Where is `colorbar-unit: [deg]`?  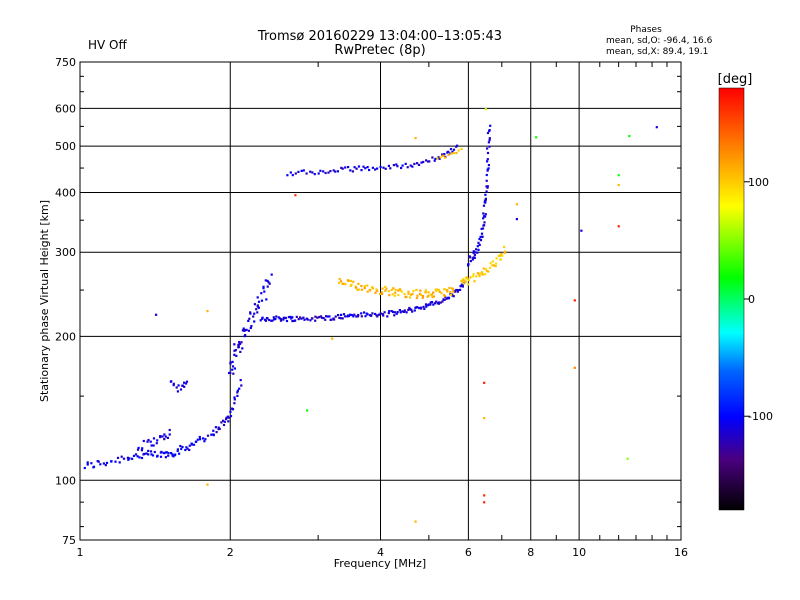 colorbar-unit: [deg] is located at coordinates (735, 79).